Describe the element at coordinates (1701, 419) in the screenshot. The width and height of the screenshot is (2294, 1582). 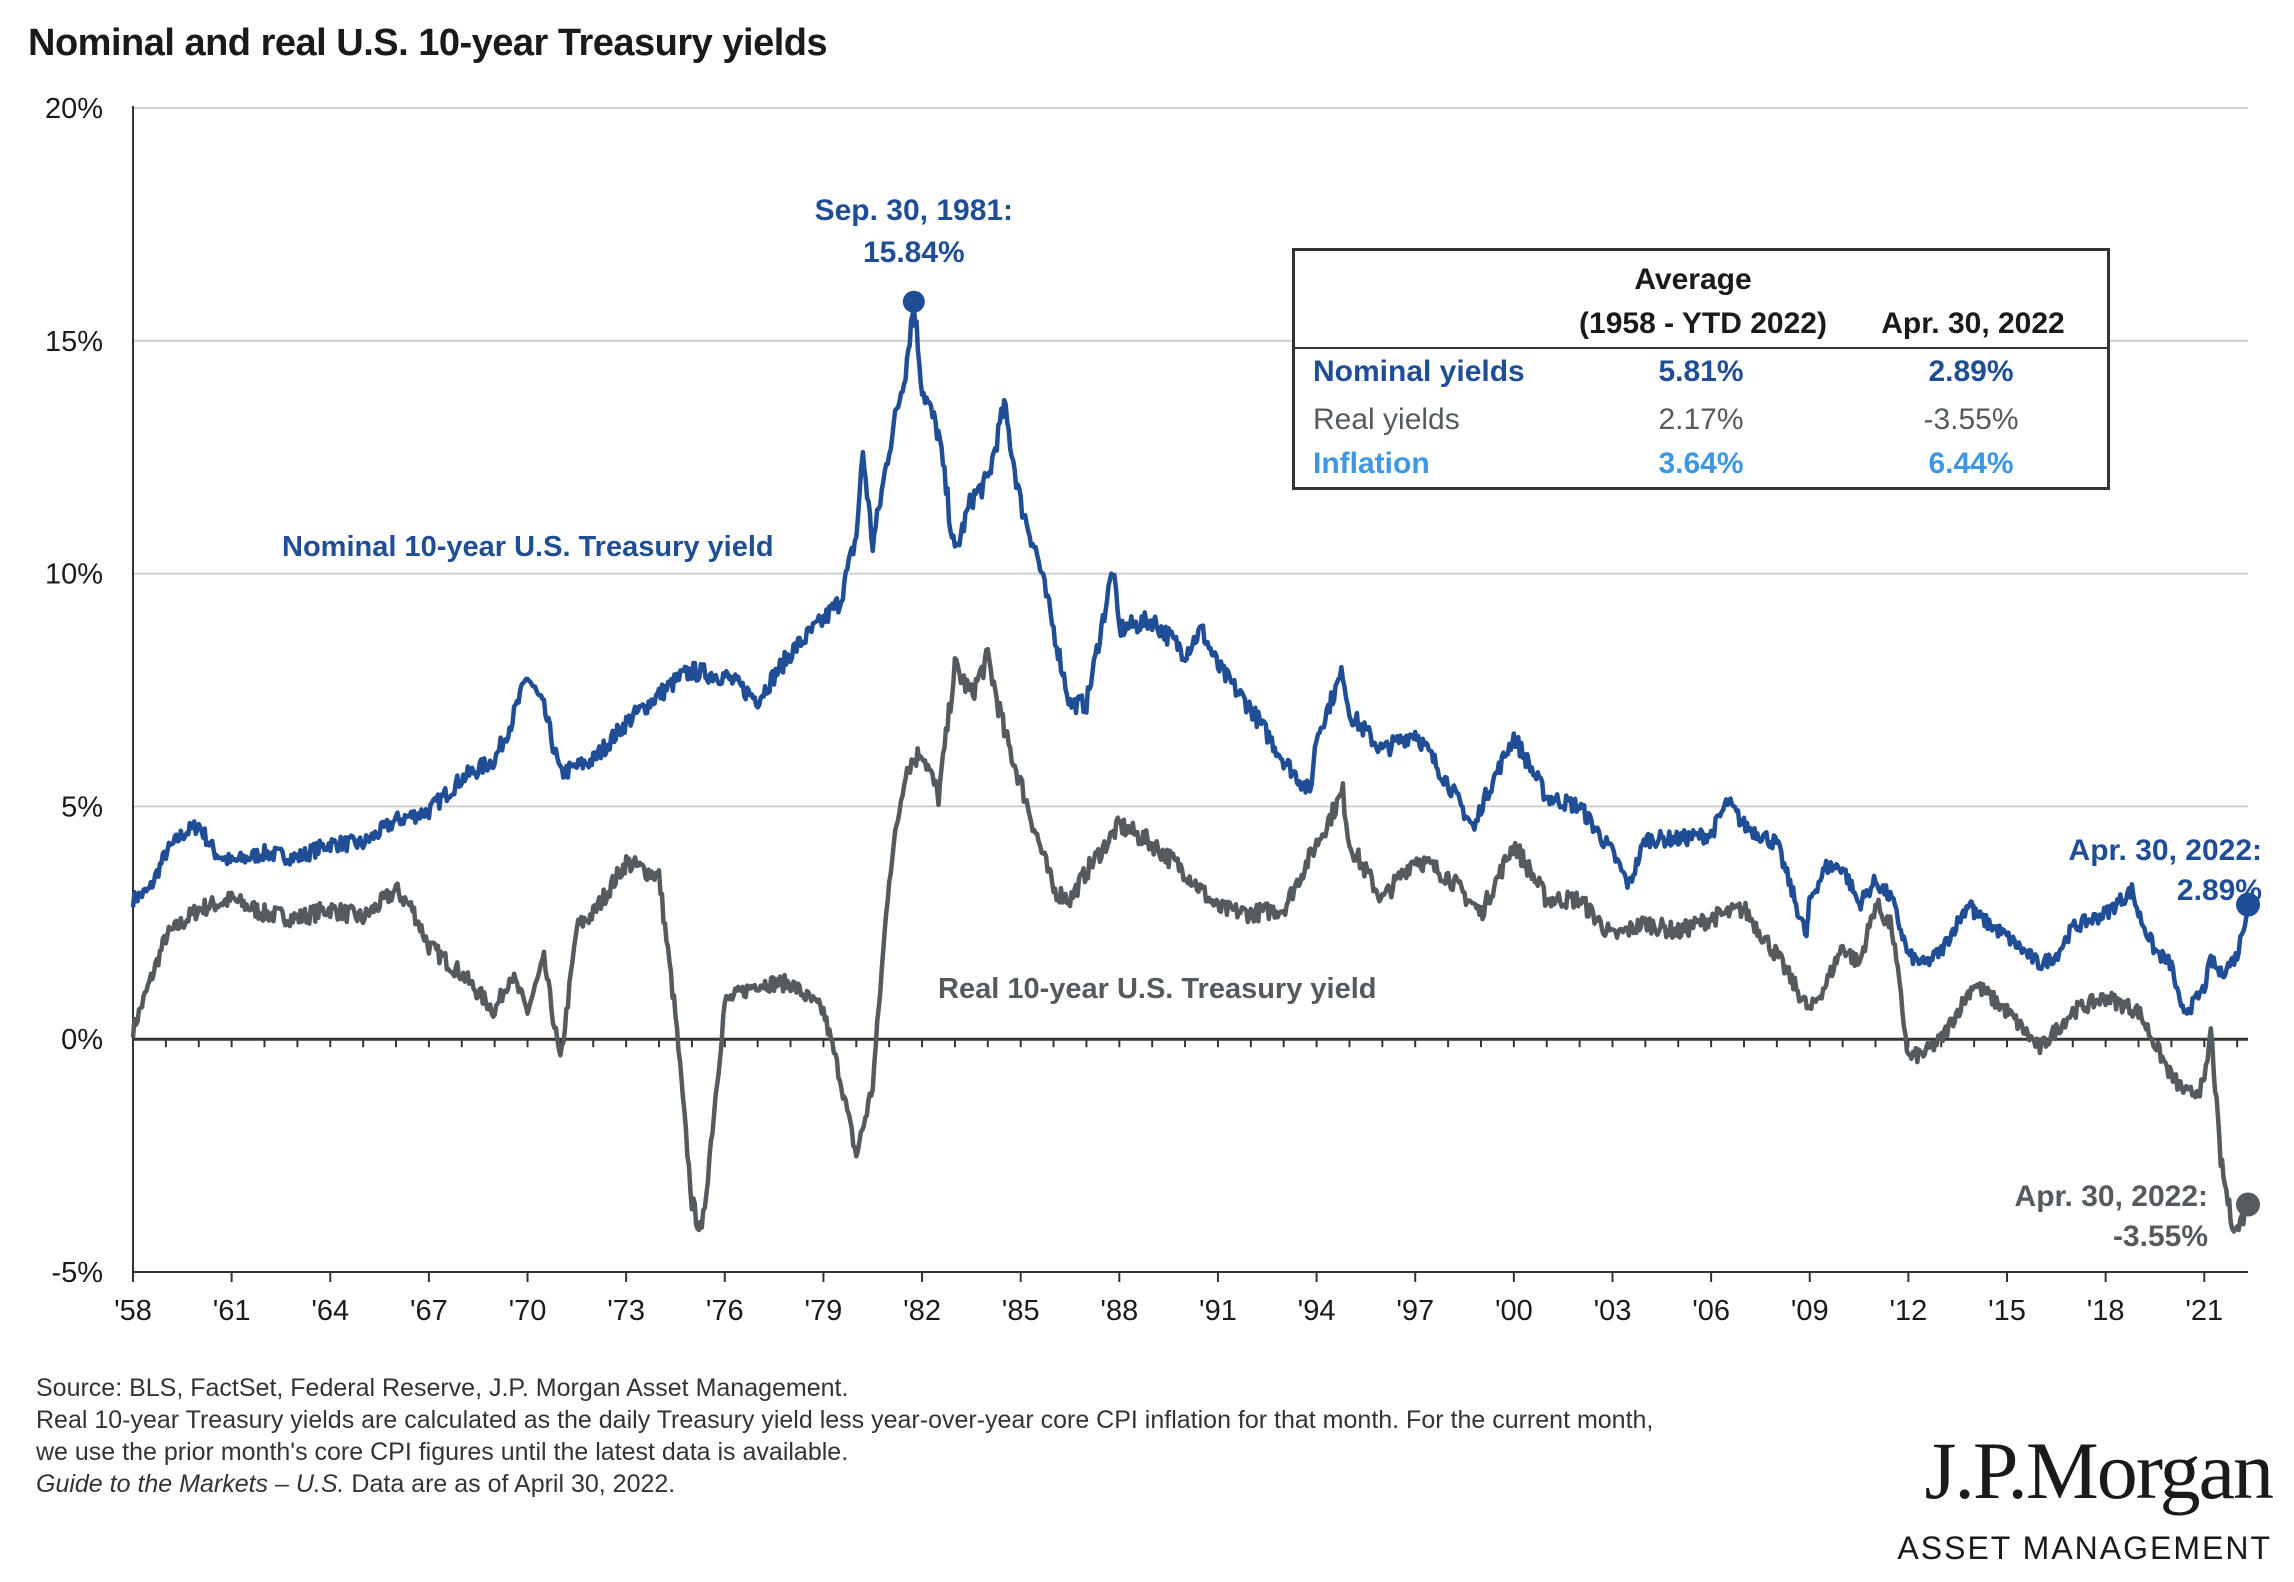
I see `row-real-average: 2.17%` at that location.